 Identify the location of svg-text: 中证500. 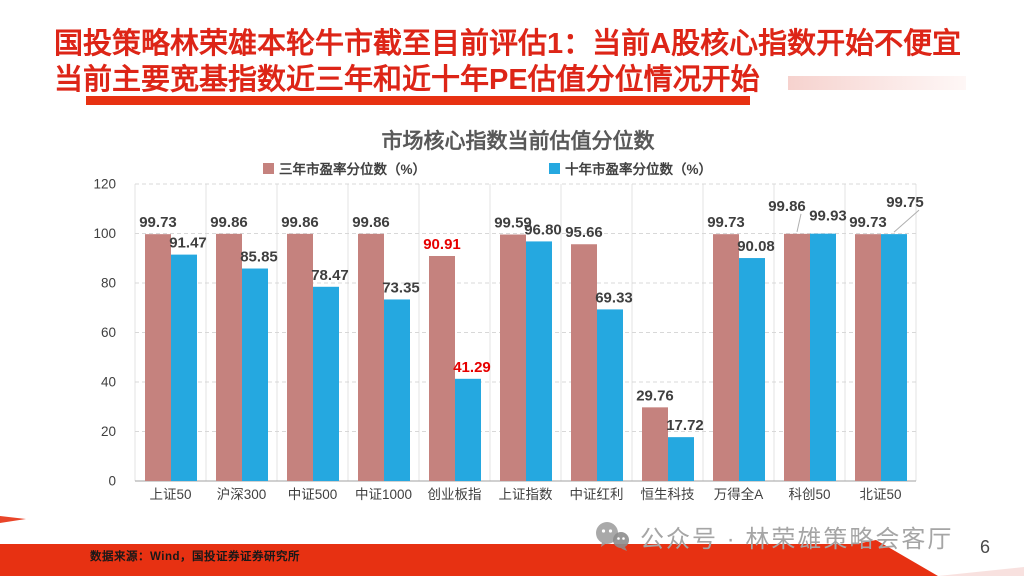
(313, 494).